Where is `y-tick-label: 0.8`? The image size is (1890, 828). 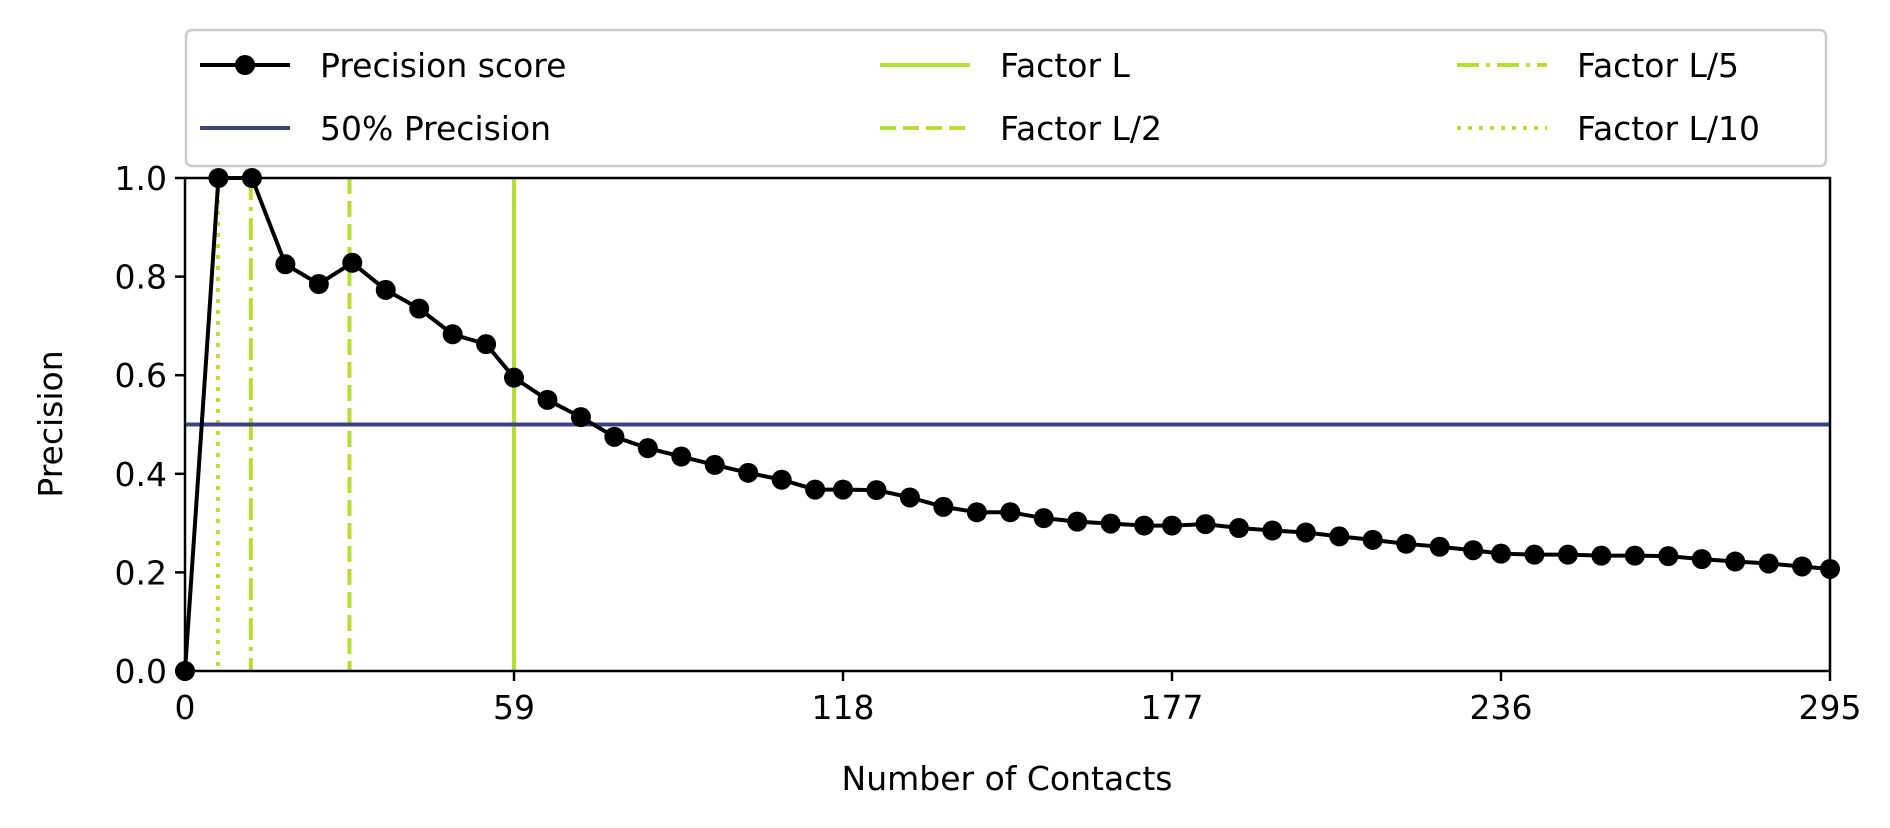 y-tick-label: 0.8 is located at coordinates (141, 277).